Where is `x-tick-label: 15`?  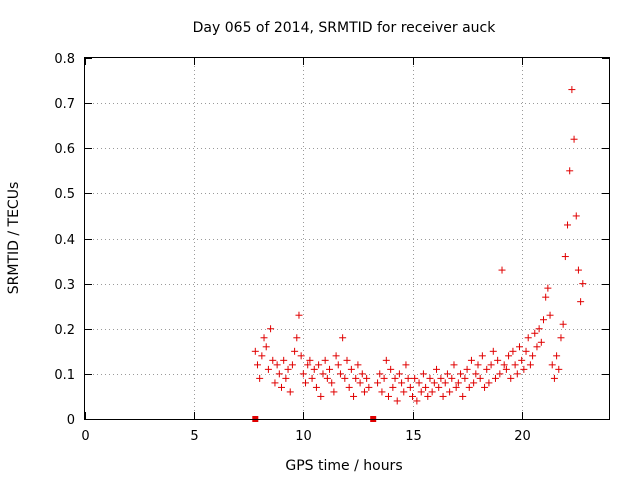 x-tick-label: 15 is located at coordinates (413, 436).